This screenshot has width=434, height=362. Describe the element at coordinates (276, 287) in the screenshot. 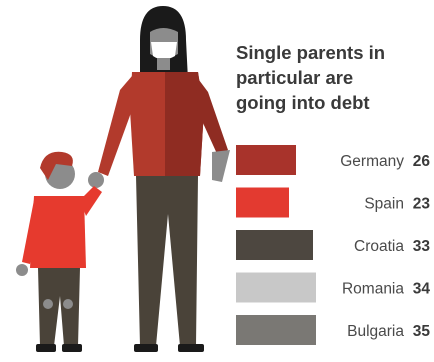

I see `bar-romania` at that location.